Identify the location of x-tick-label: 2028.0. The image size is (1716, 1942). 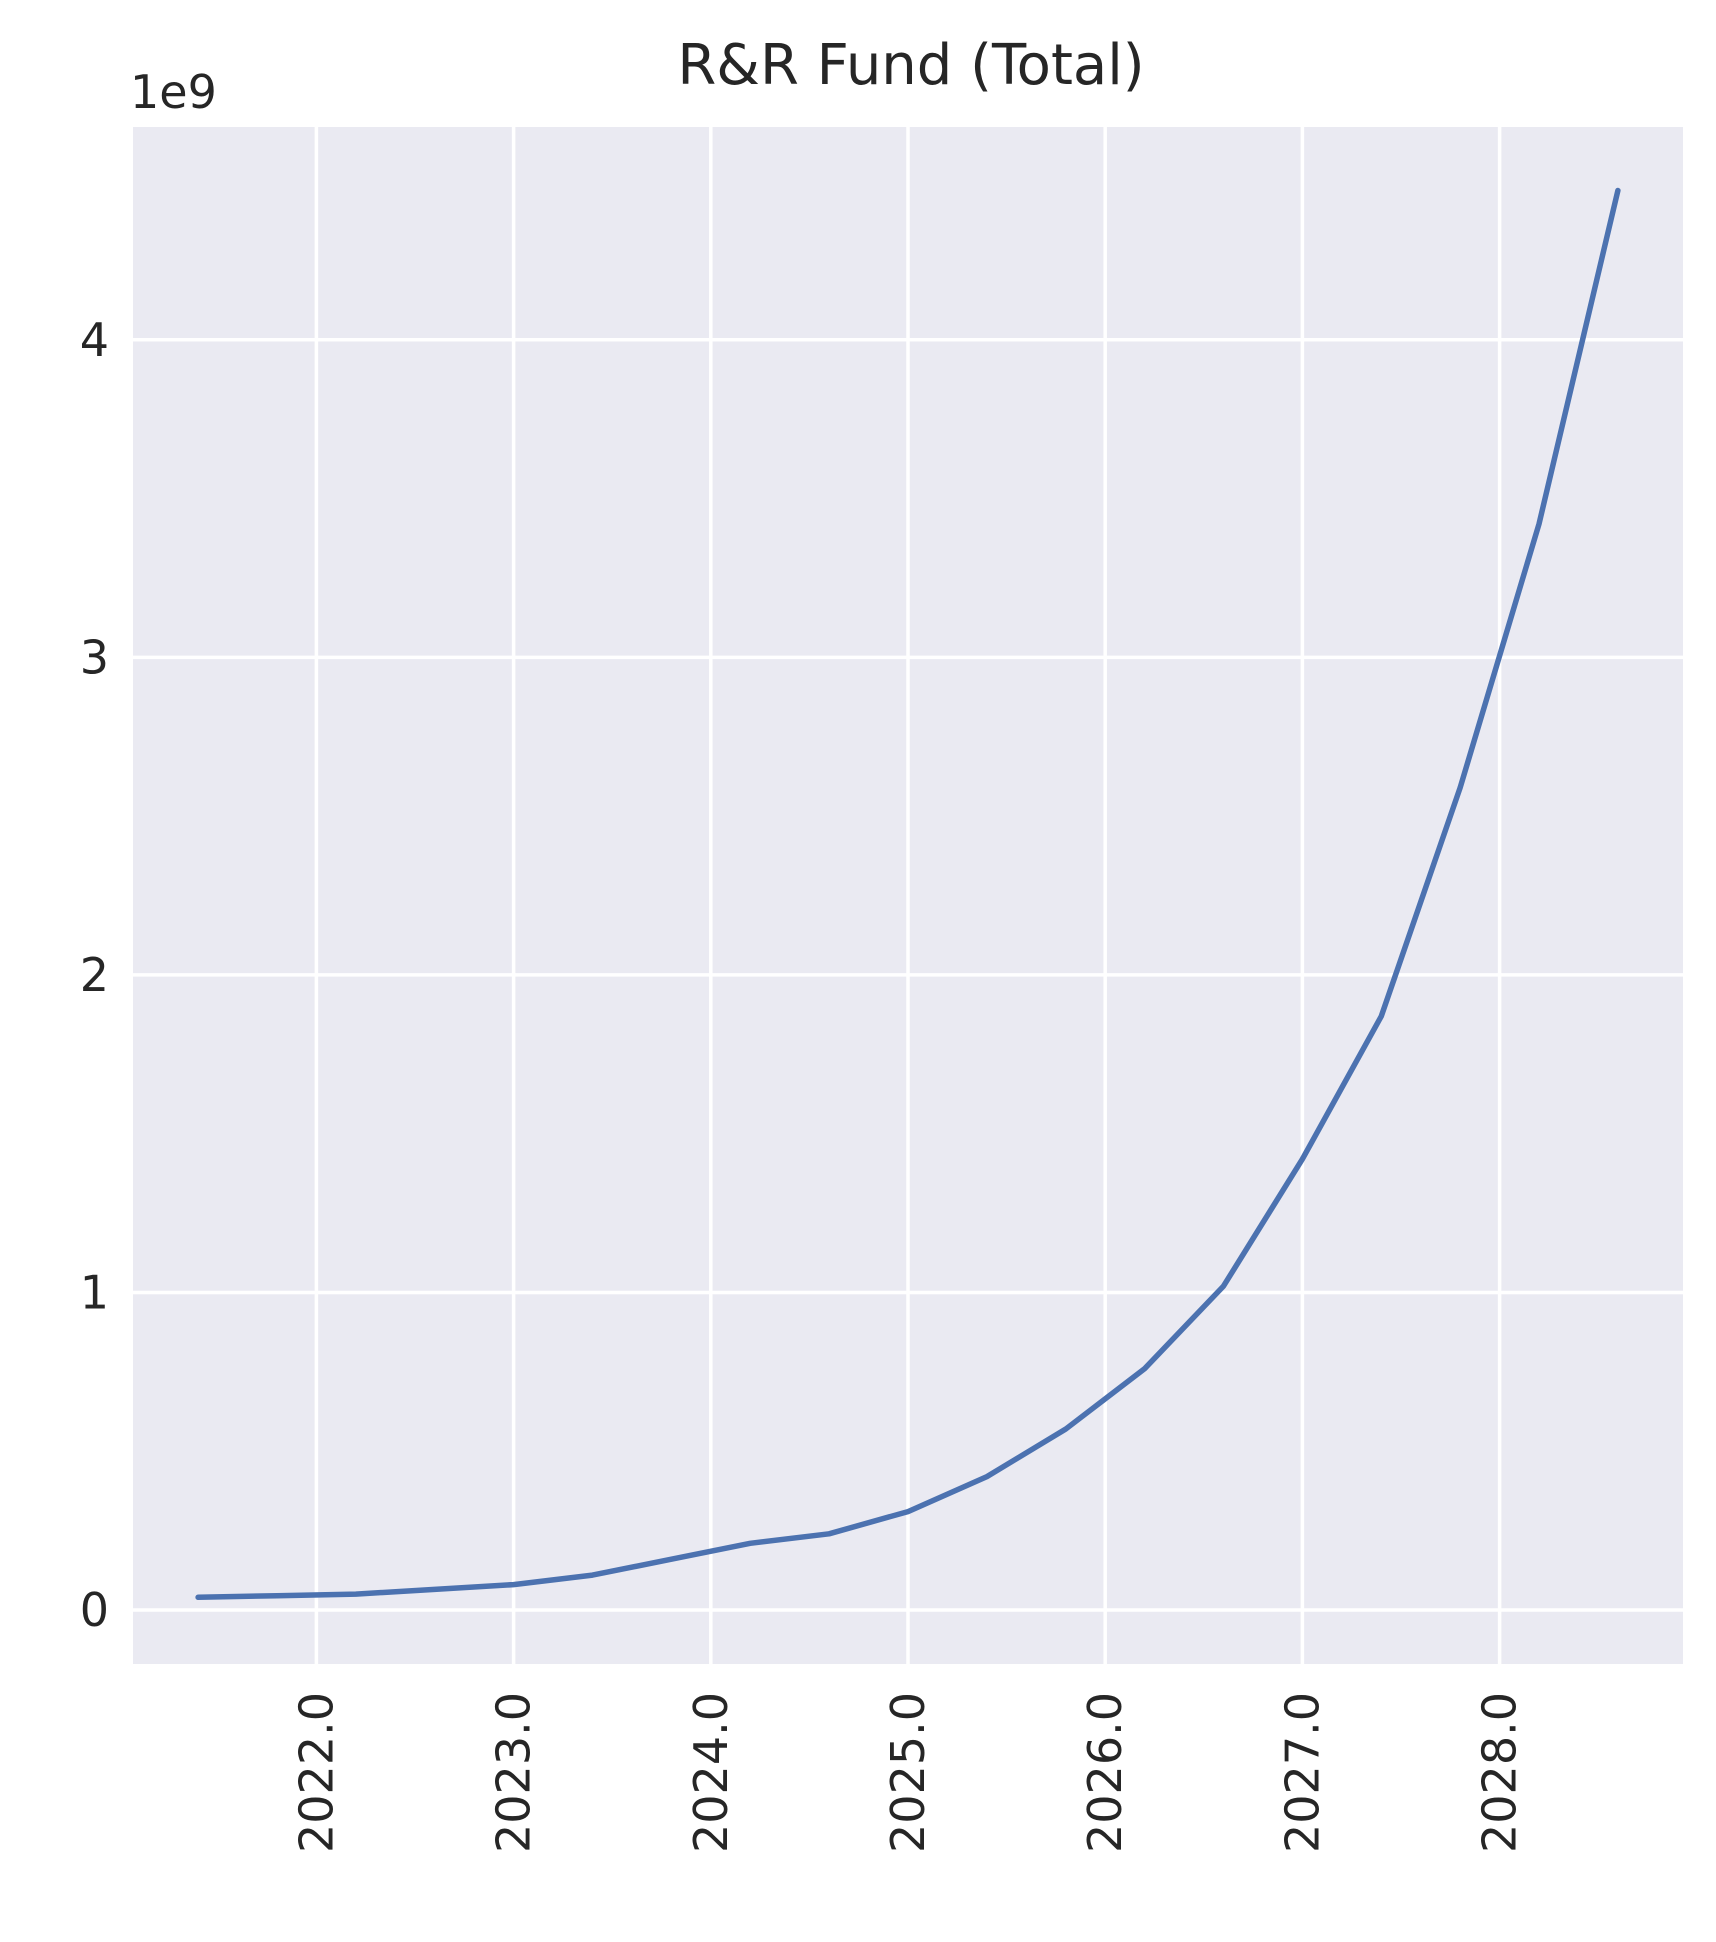
(1500, 1772).